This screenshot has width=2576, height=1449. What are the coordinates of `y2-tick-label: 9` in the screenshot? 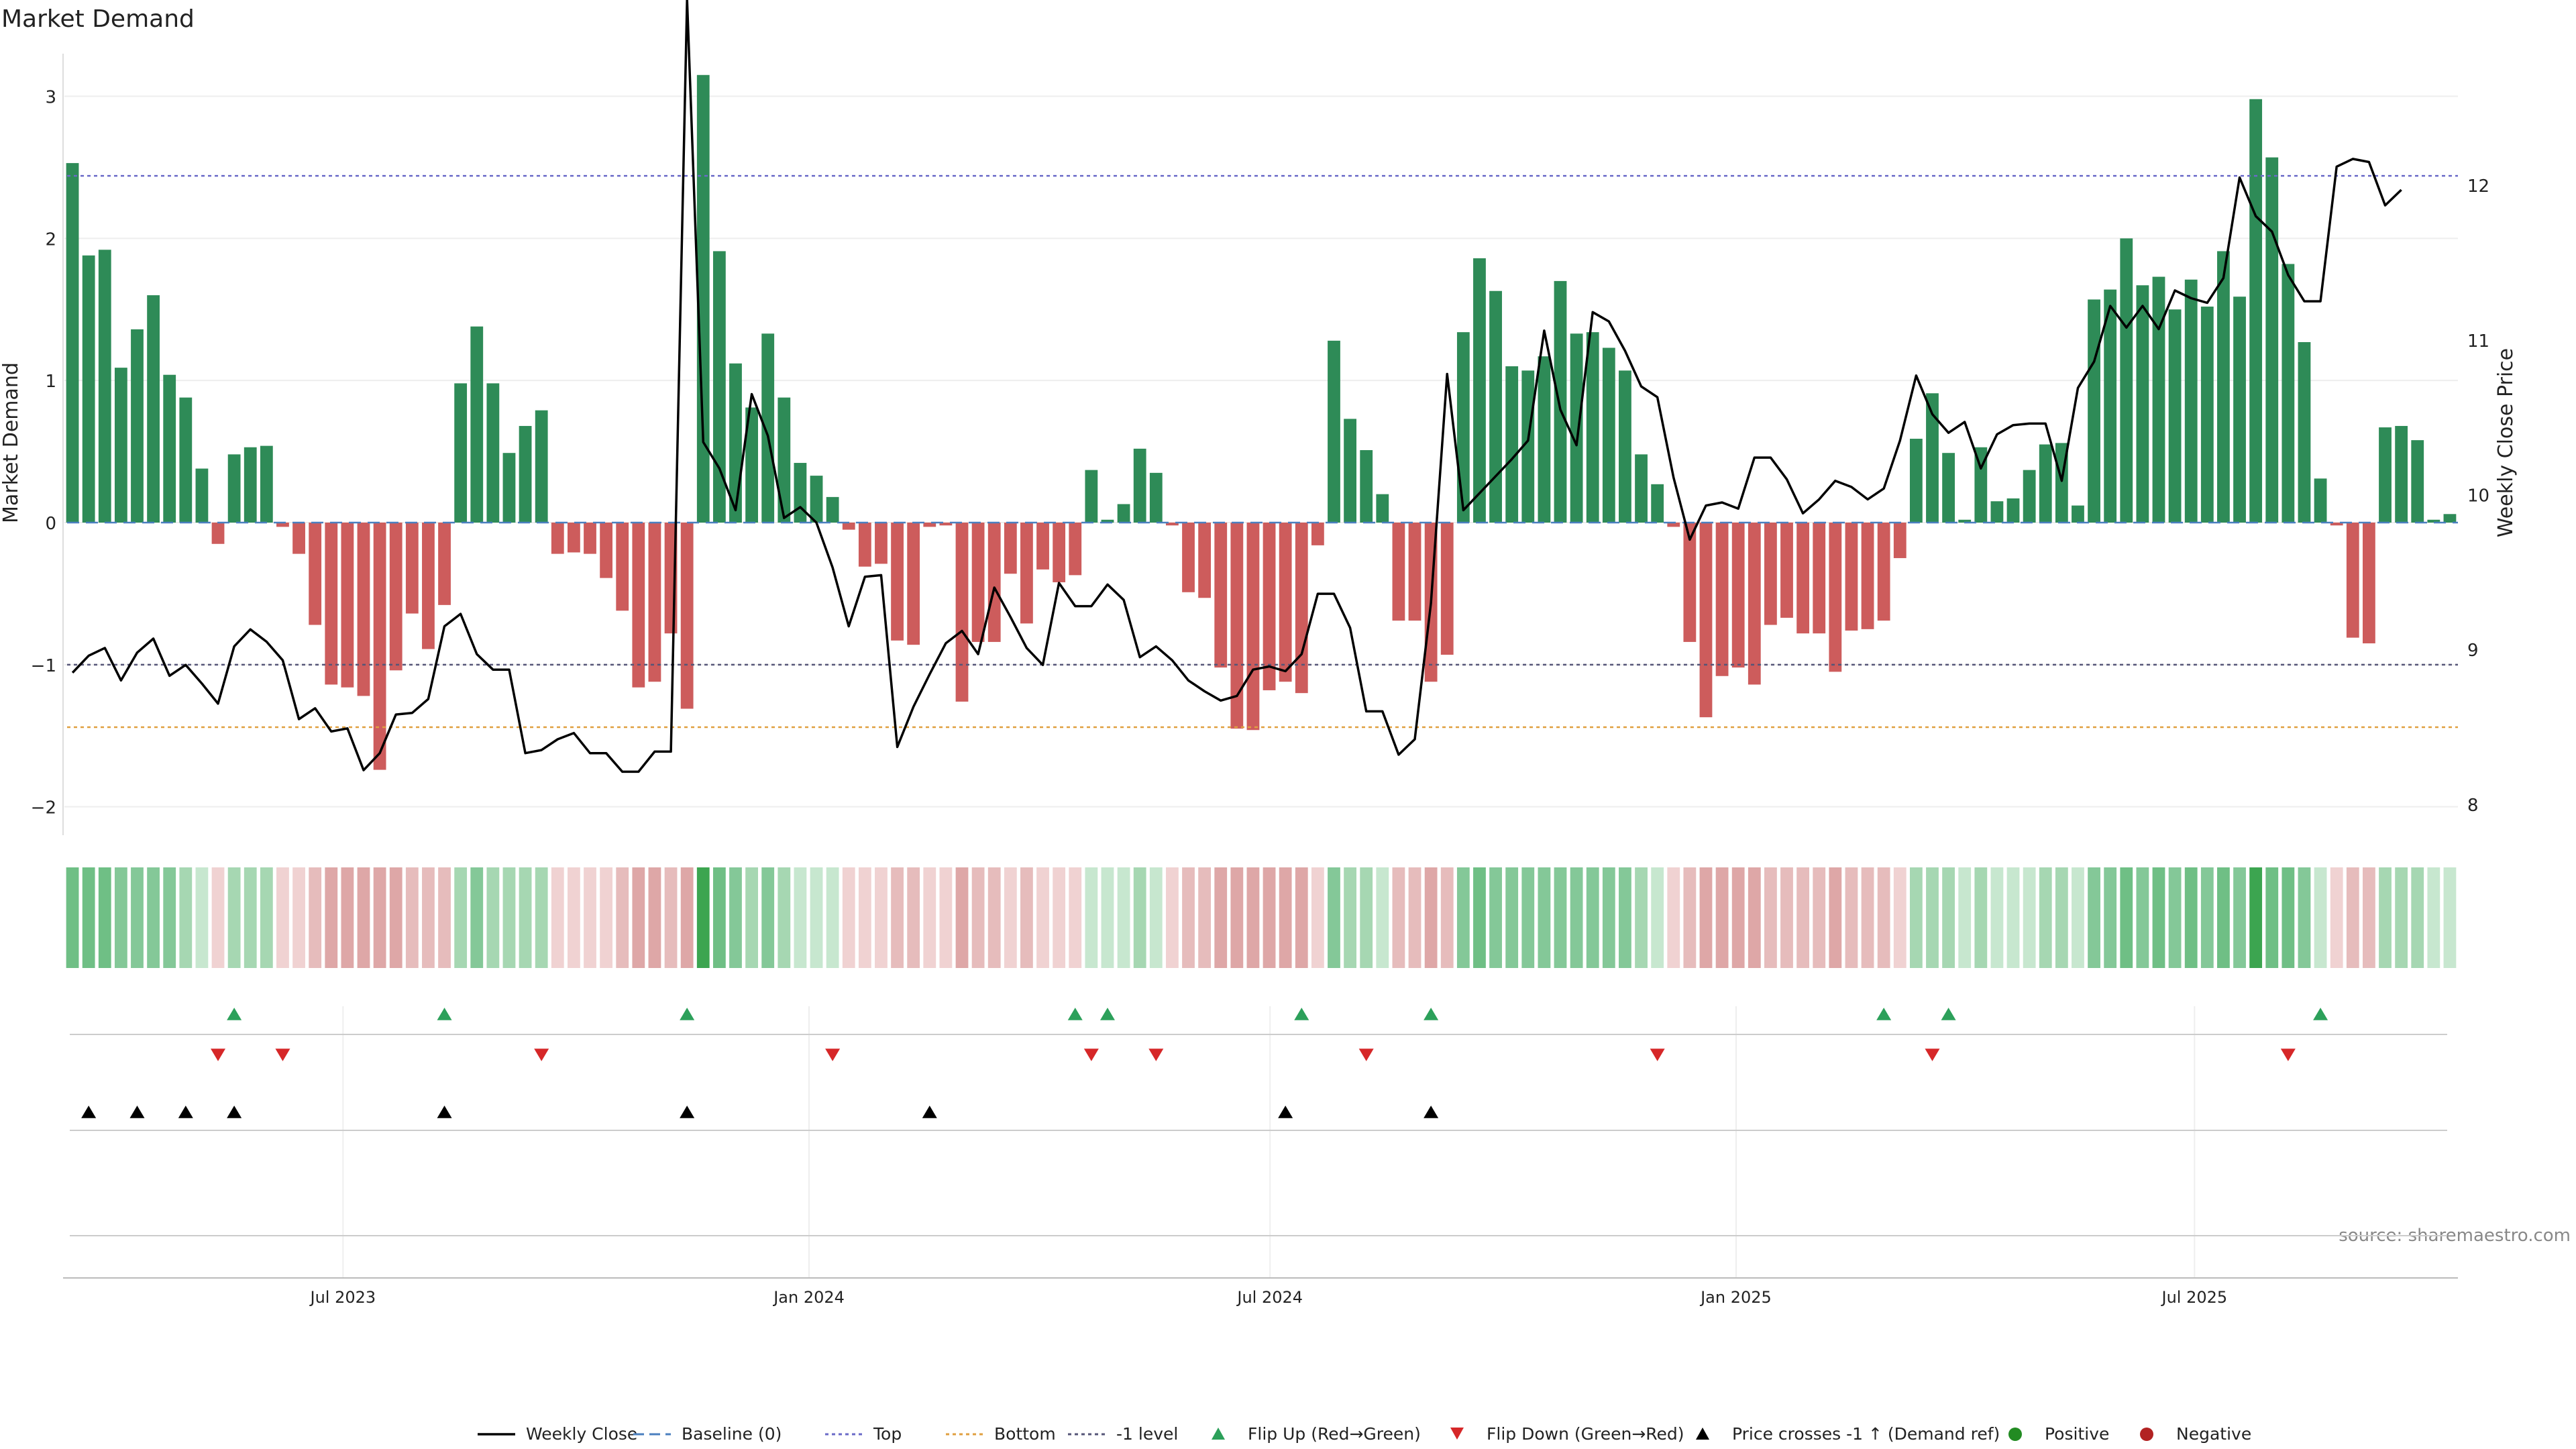 It's located at (2473, 651).